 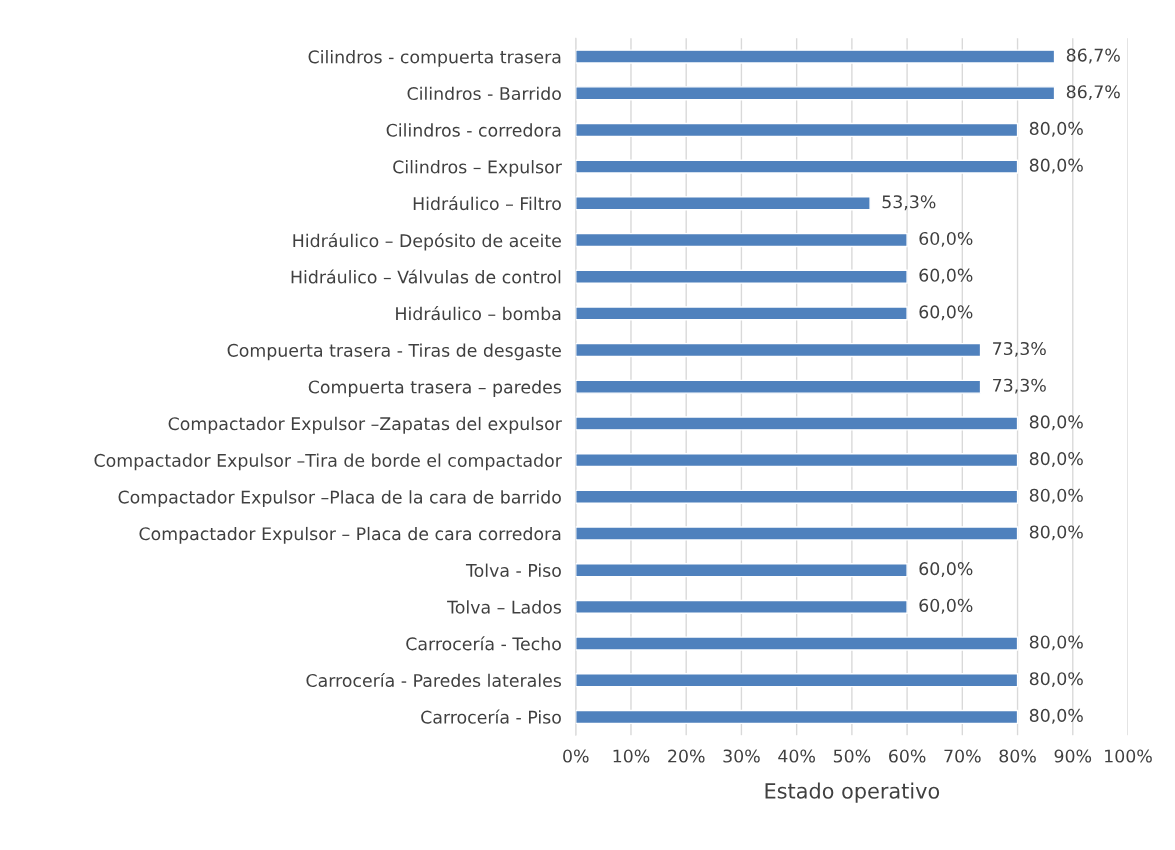 What do you see at coordinates (491, 716) in the screenshot?
I see `y-tick-label: Carrocería - Piso` at bounding box center [491, 716].